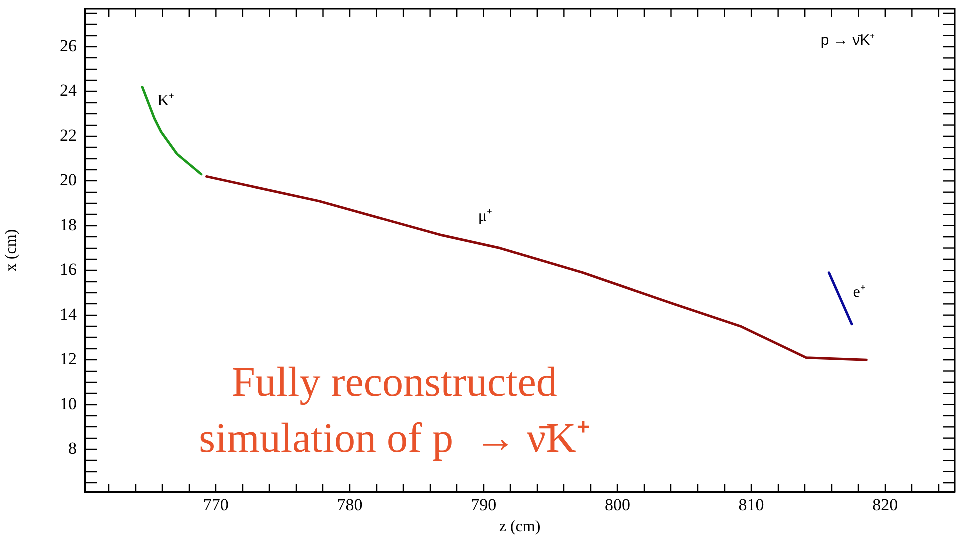 The height and width of the screenshot is (537, 957). I want to click on x-tick-label: 810, so click(751, 505).